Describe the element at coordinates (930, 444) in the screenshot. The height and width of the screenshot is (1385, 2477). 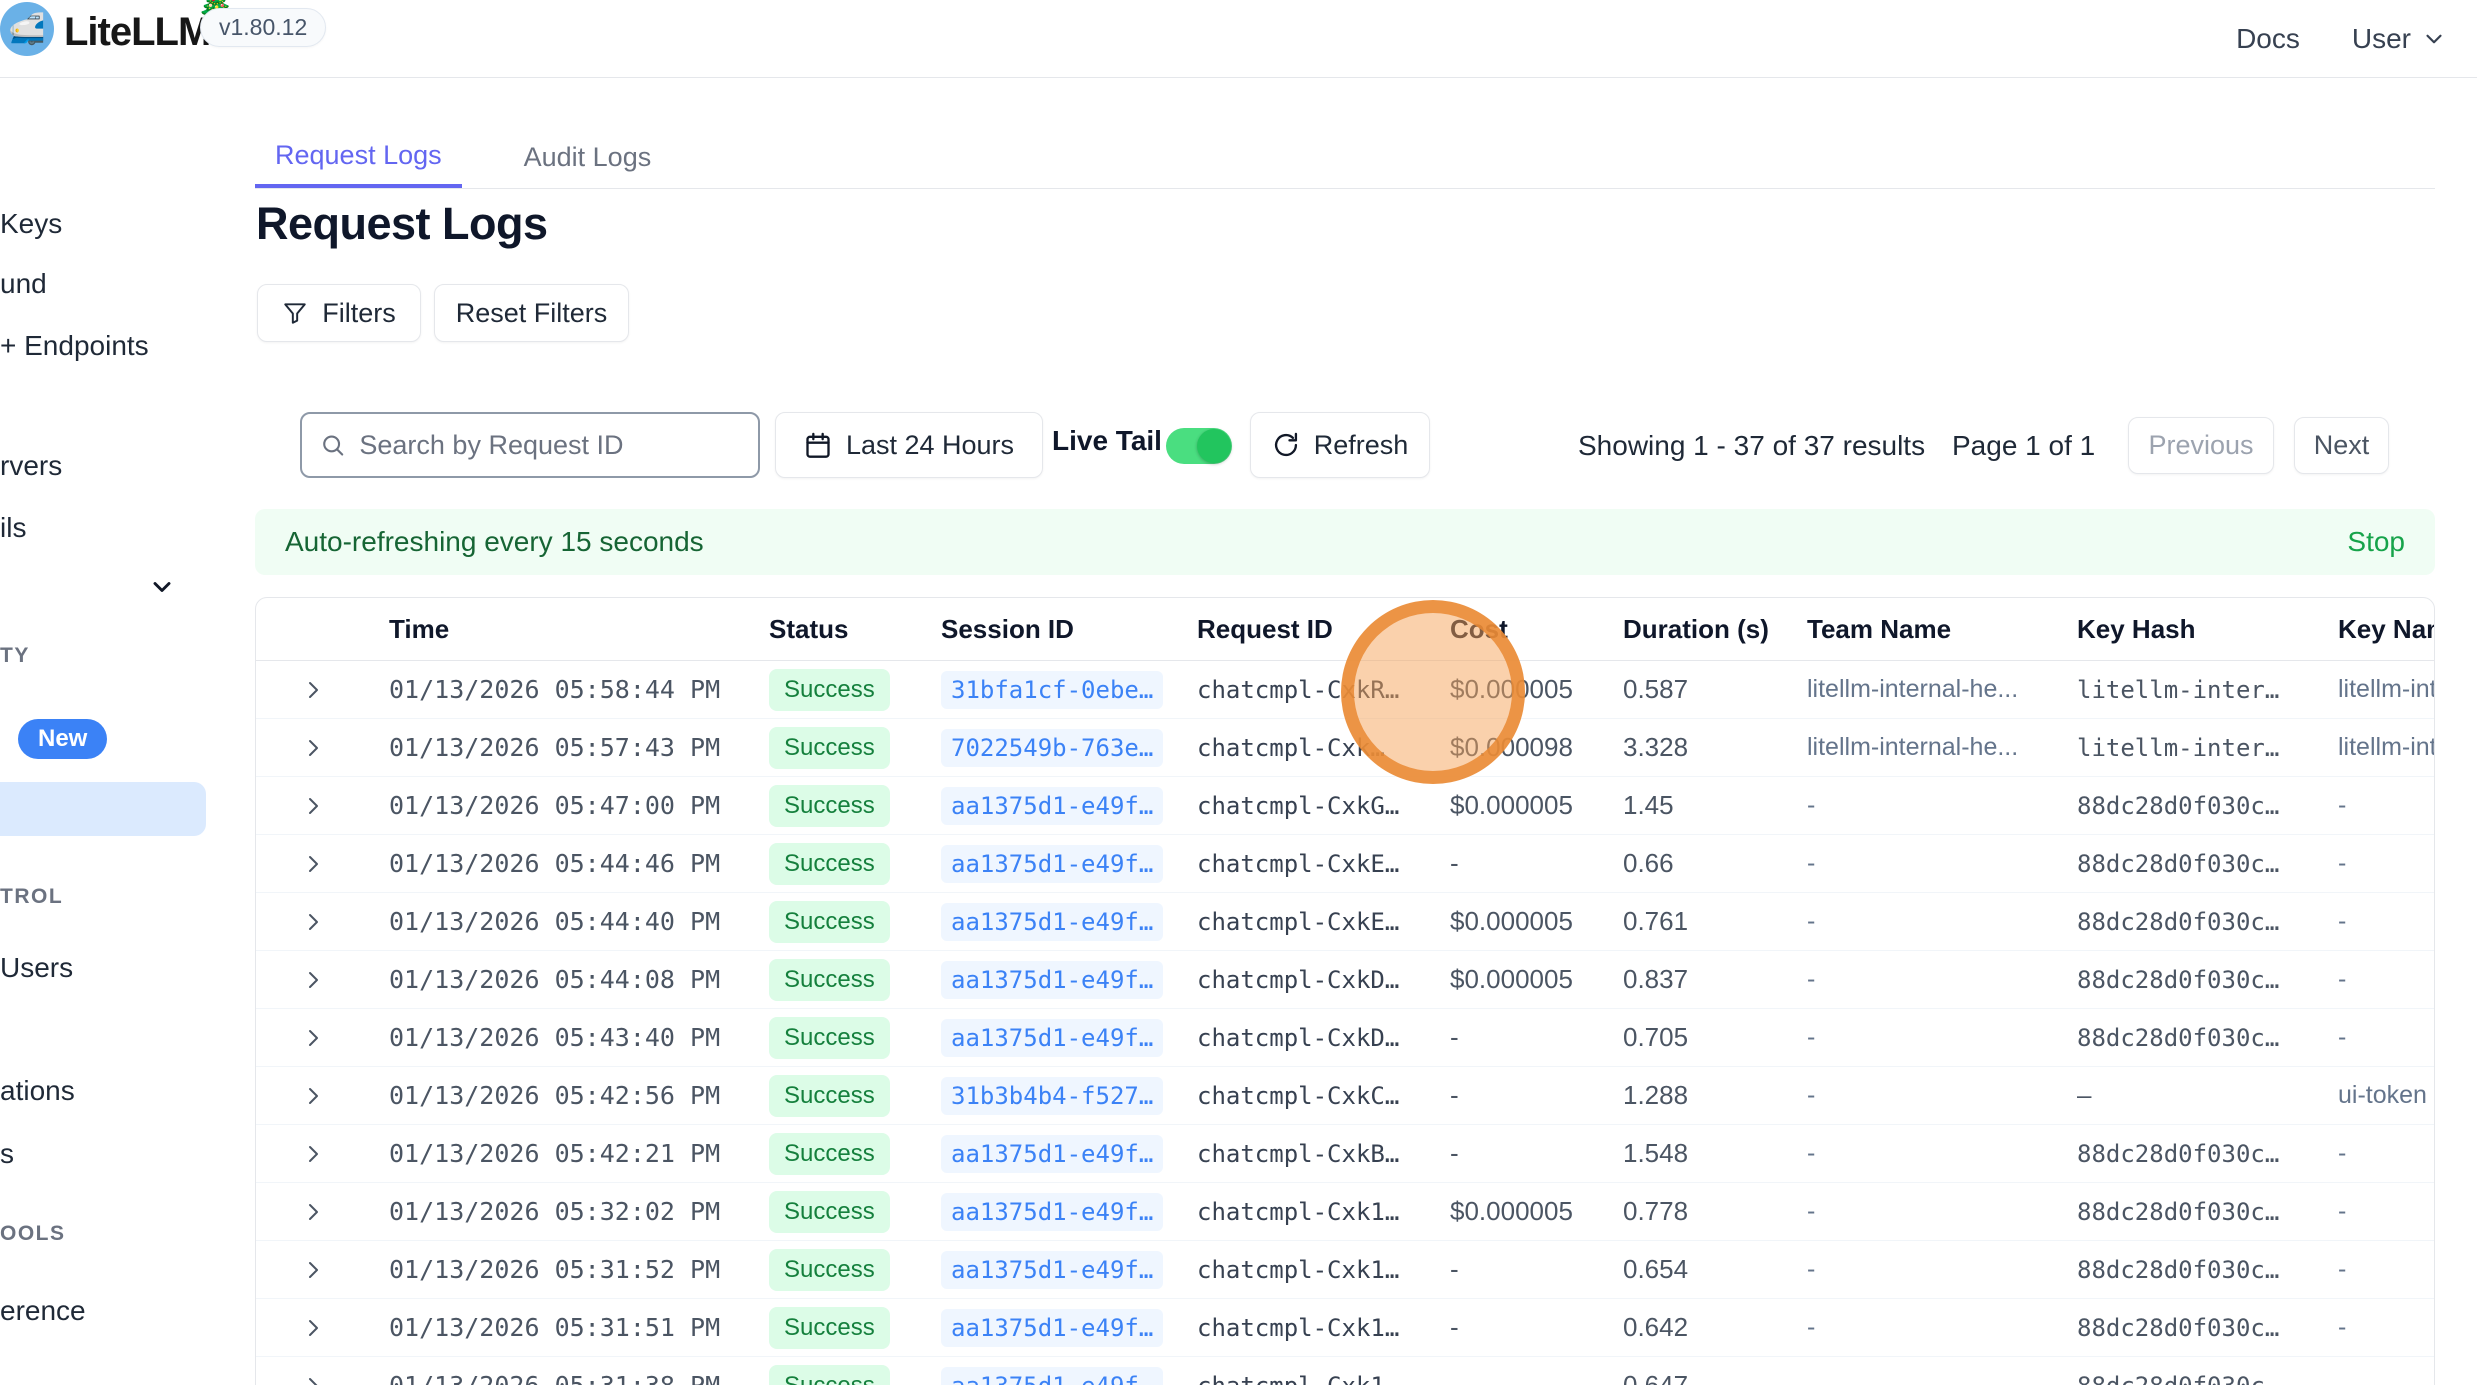
I see `time-range-label: Last 24 Hours` at that location.